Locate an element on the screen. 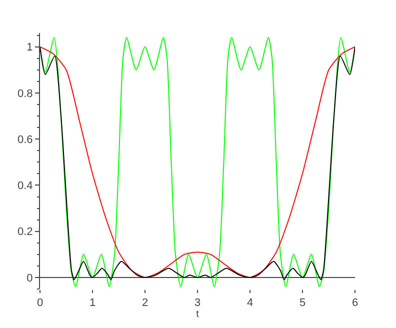 This screenshot has height=328, width=396. y-tick-label: 0.8 is located at coordinates (25, 94).